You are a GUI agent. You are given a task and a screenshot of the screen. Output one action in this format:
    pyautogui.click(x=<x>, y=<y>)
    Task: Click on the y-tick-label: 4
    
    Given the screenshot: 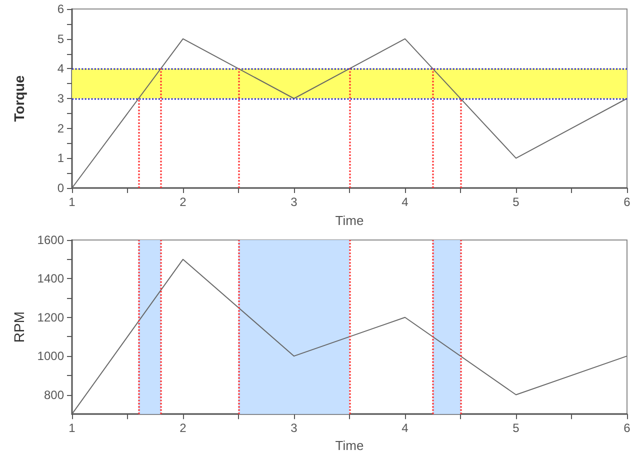 What is the action you would take?
    pyautogui.click(x=60, y=69)
    